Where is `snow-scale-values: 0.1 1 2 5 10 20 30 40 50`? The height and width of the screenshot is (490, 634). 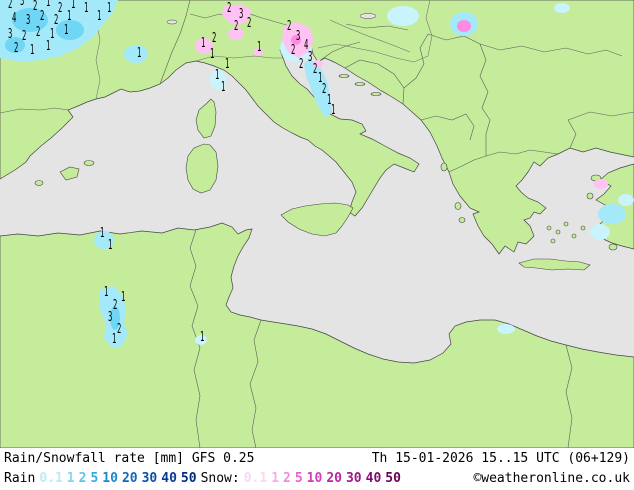
snow-scale-values: 0.1 1 2 5 10 20 30 40 50 is located at coordinates (322, 478).